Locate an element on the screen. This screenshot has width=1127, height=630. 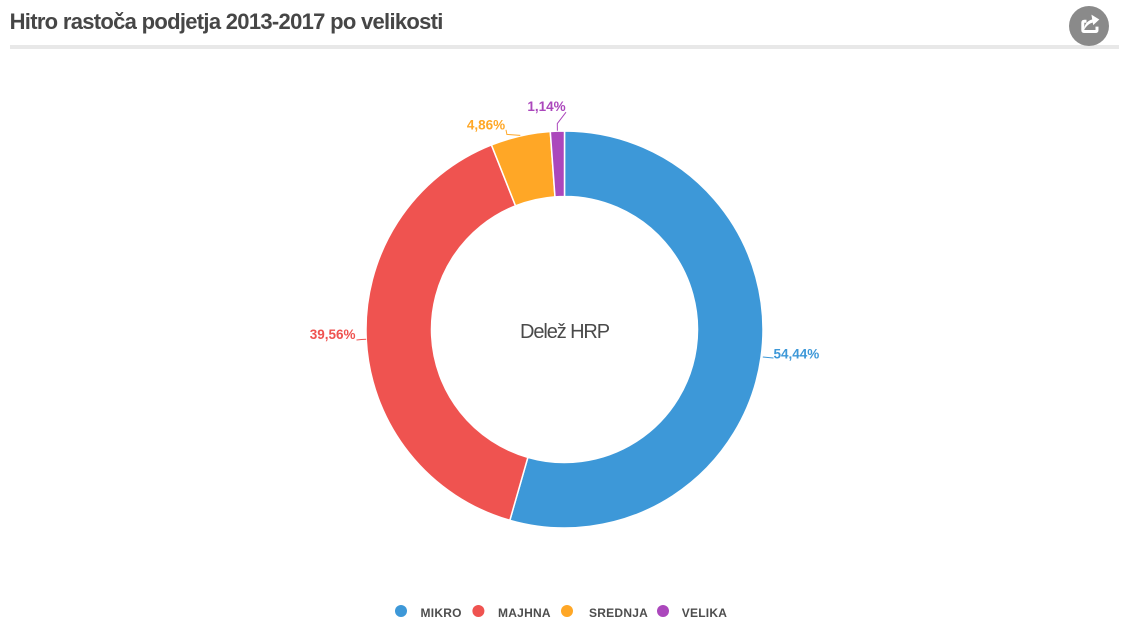
svg-text: 39,56% is located at coordinates (333, 334).